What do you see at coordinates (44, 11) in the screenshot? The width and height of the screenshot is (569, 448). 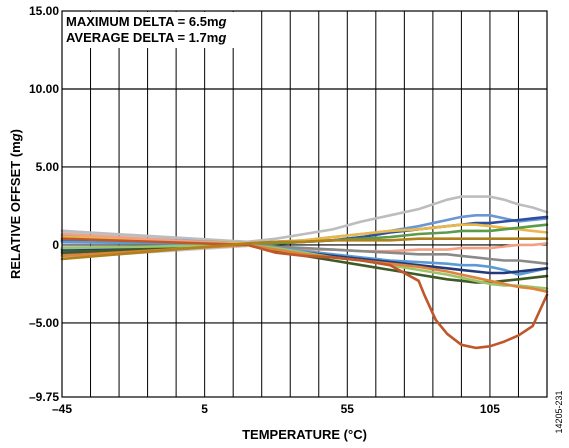 I see `y-tick-label: 15.00` at bounding box center [44, 11].